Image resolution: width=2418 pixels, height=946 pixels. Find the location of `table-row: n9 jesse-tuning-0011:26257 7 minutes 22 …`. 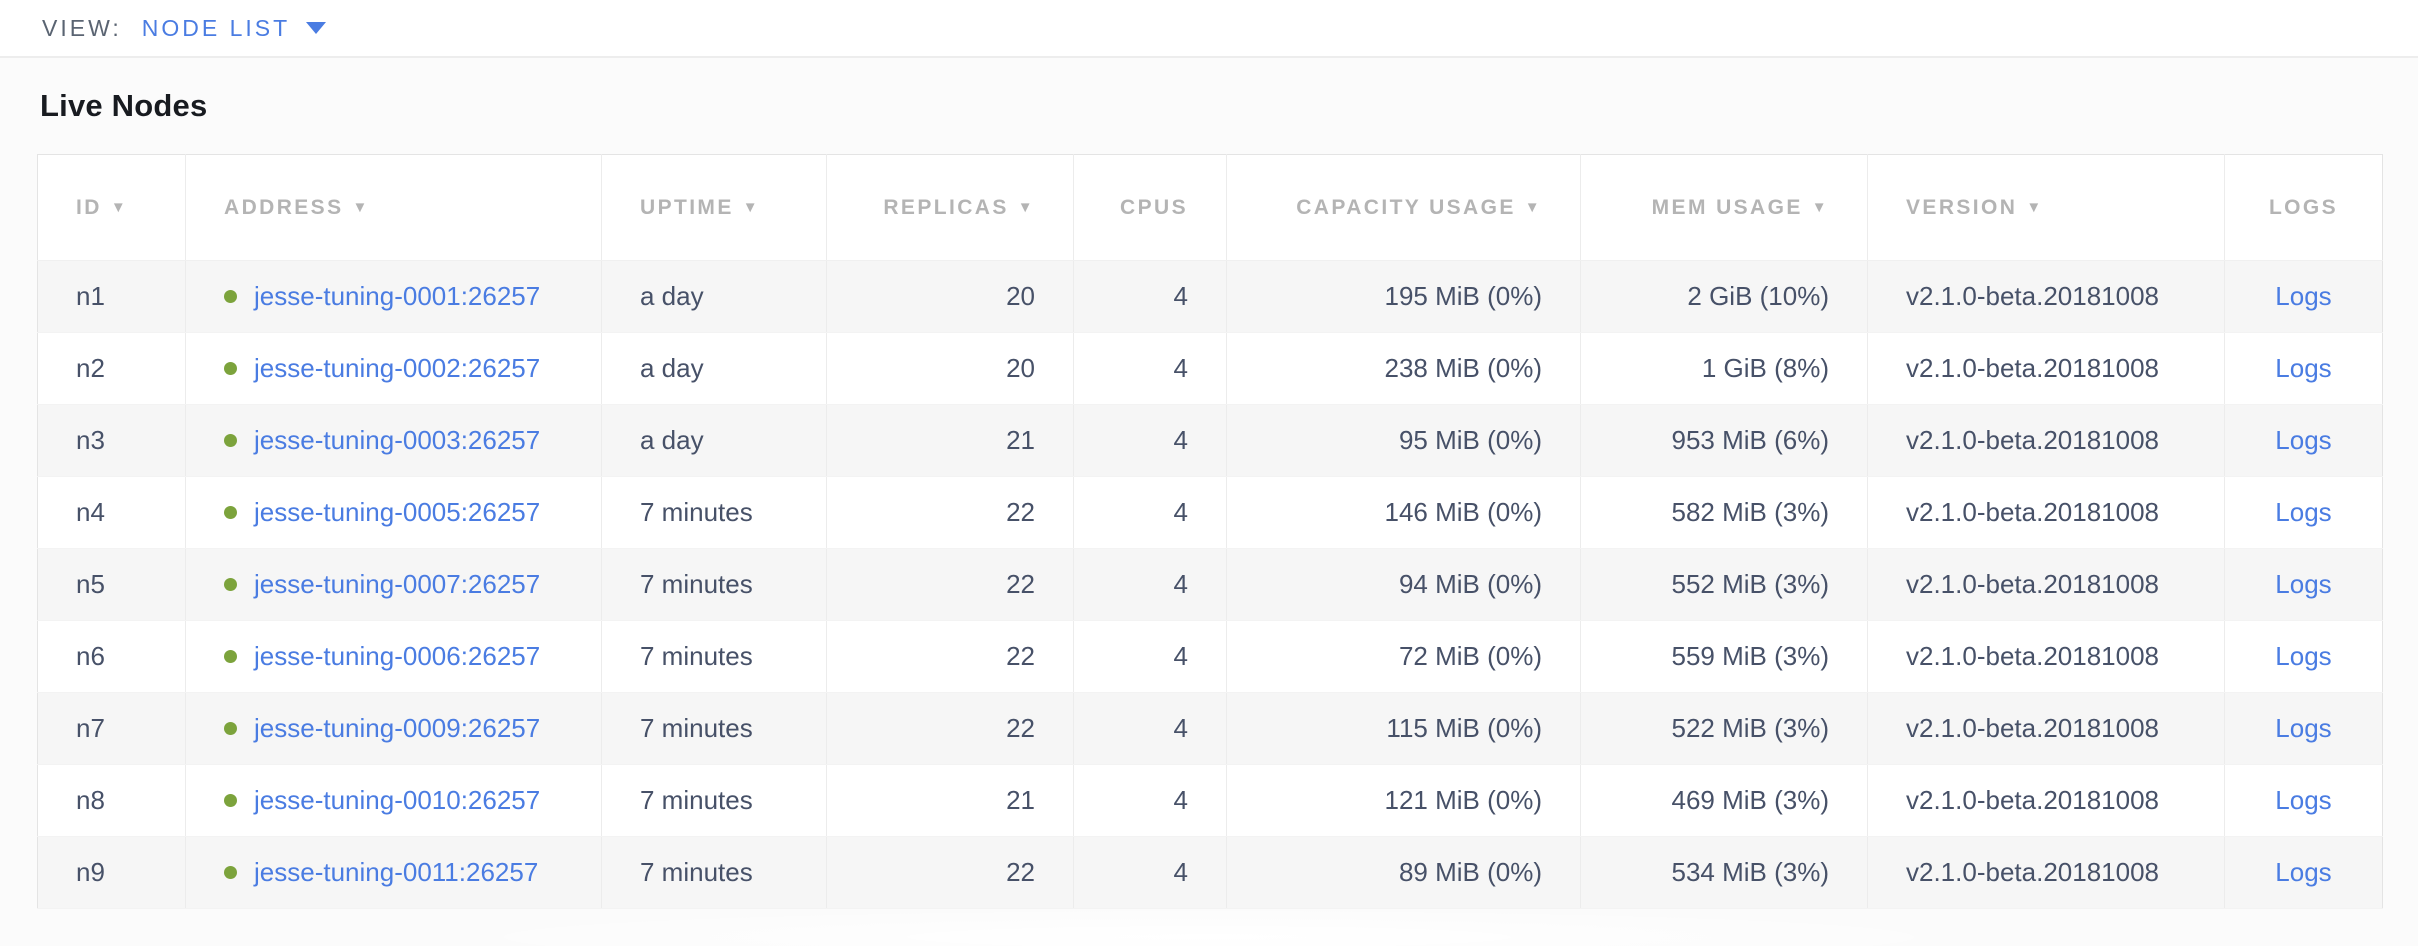

table-row: n9 jesse-tuning-0011:26257 7 minutes 22 … is located at coordinates (1210, 872).